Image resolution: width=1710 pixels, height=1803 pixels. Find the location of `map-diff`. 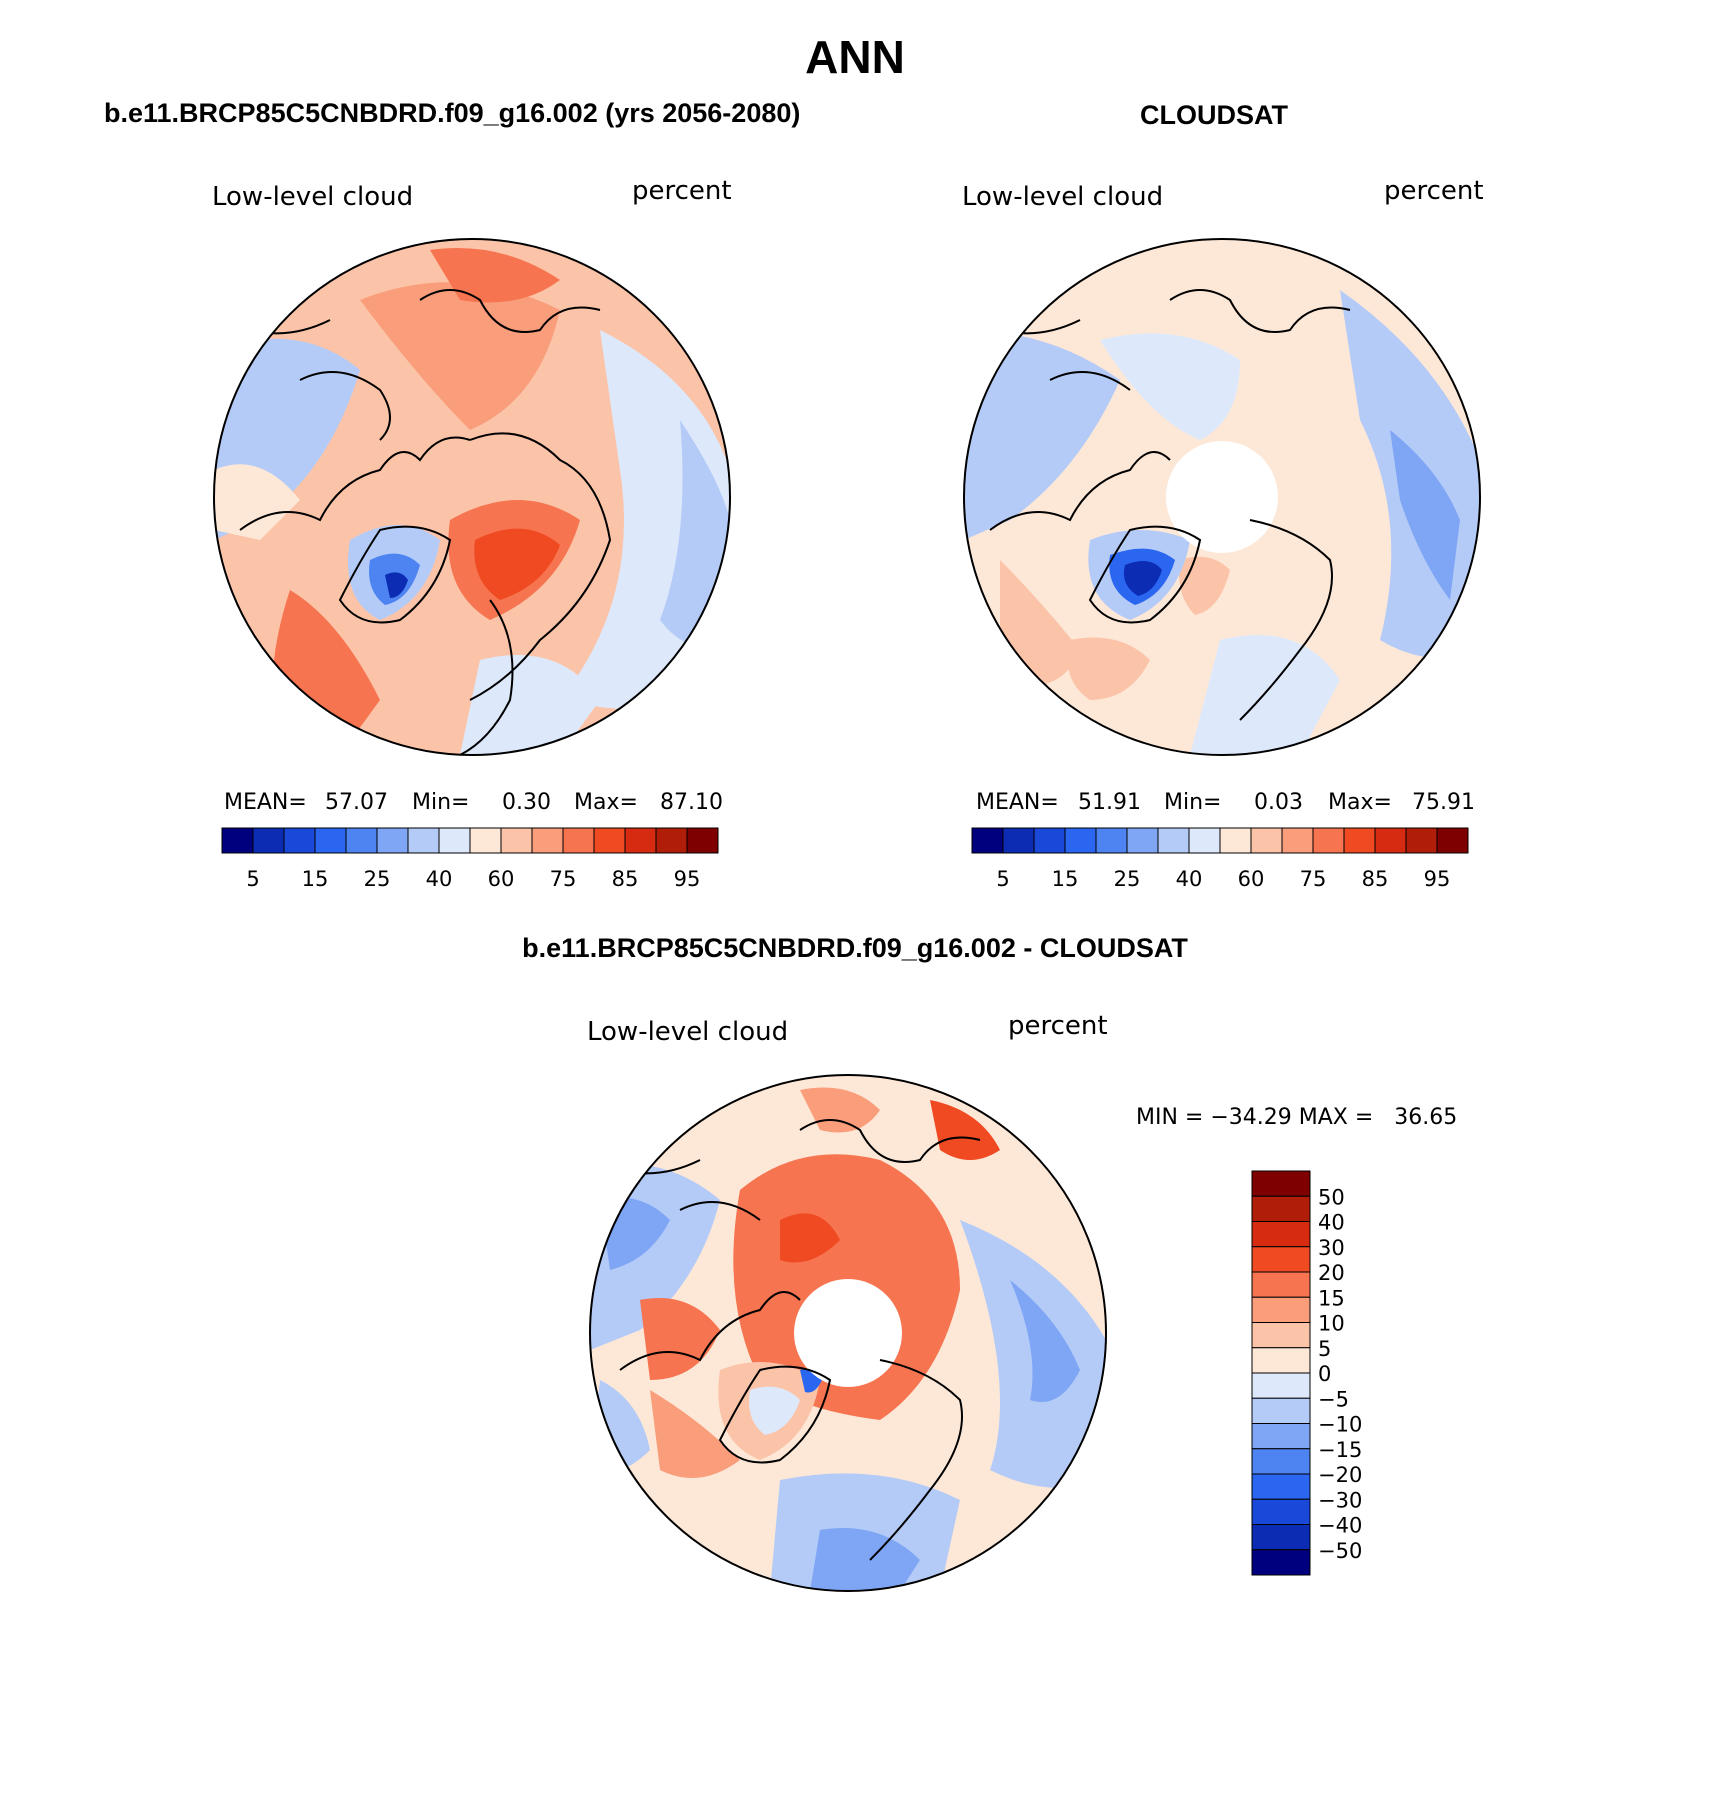

map-diff is located at coordinates (848, 1333).